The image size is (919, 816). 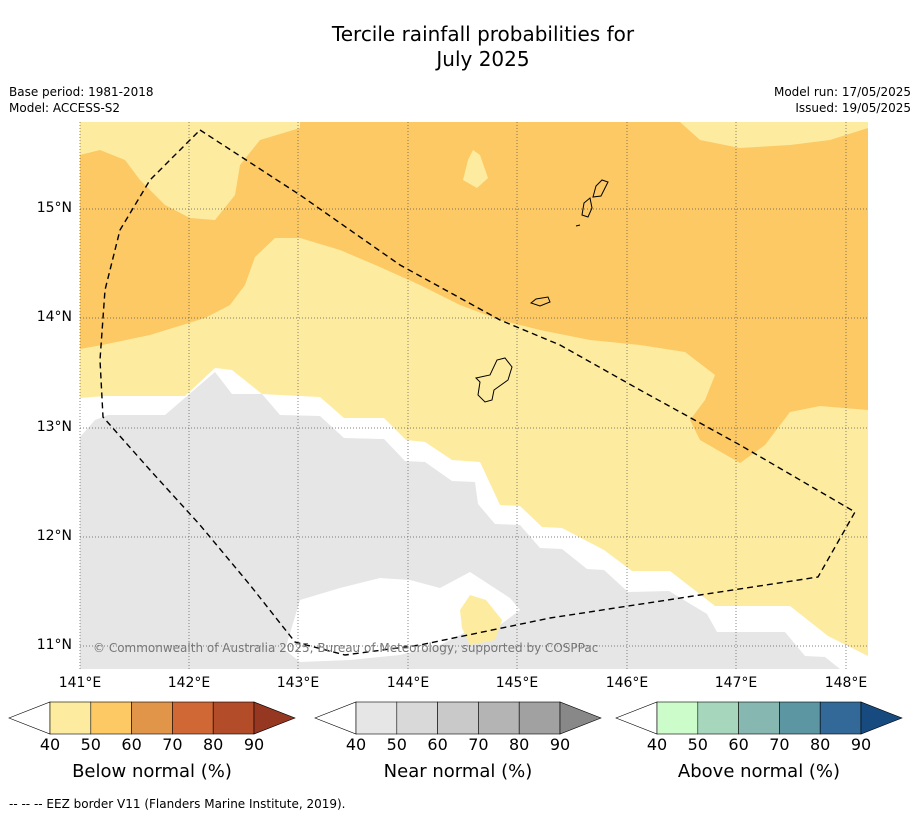 I want to click on colorbar-above-normal, so click(x=759, y=718).